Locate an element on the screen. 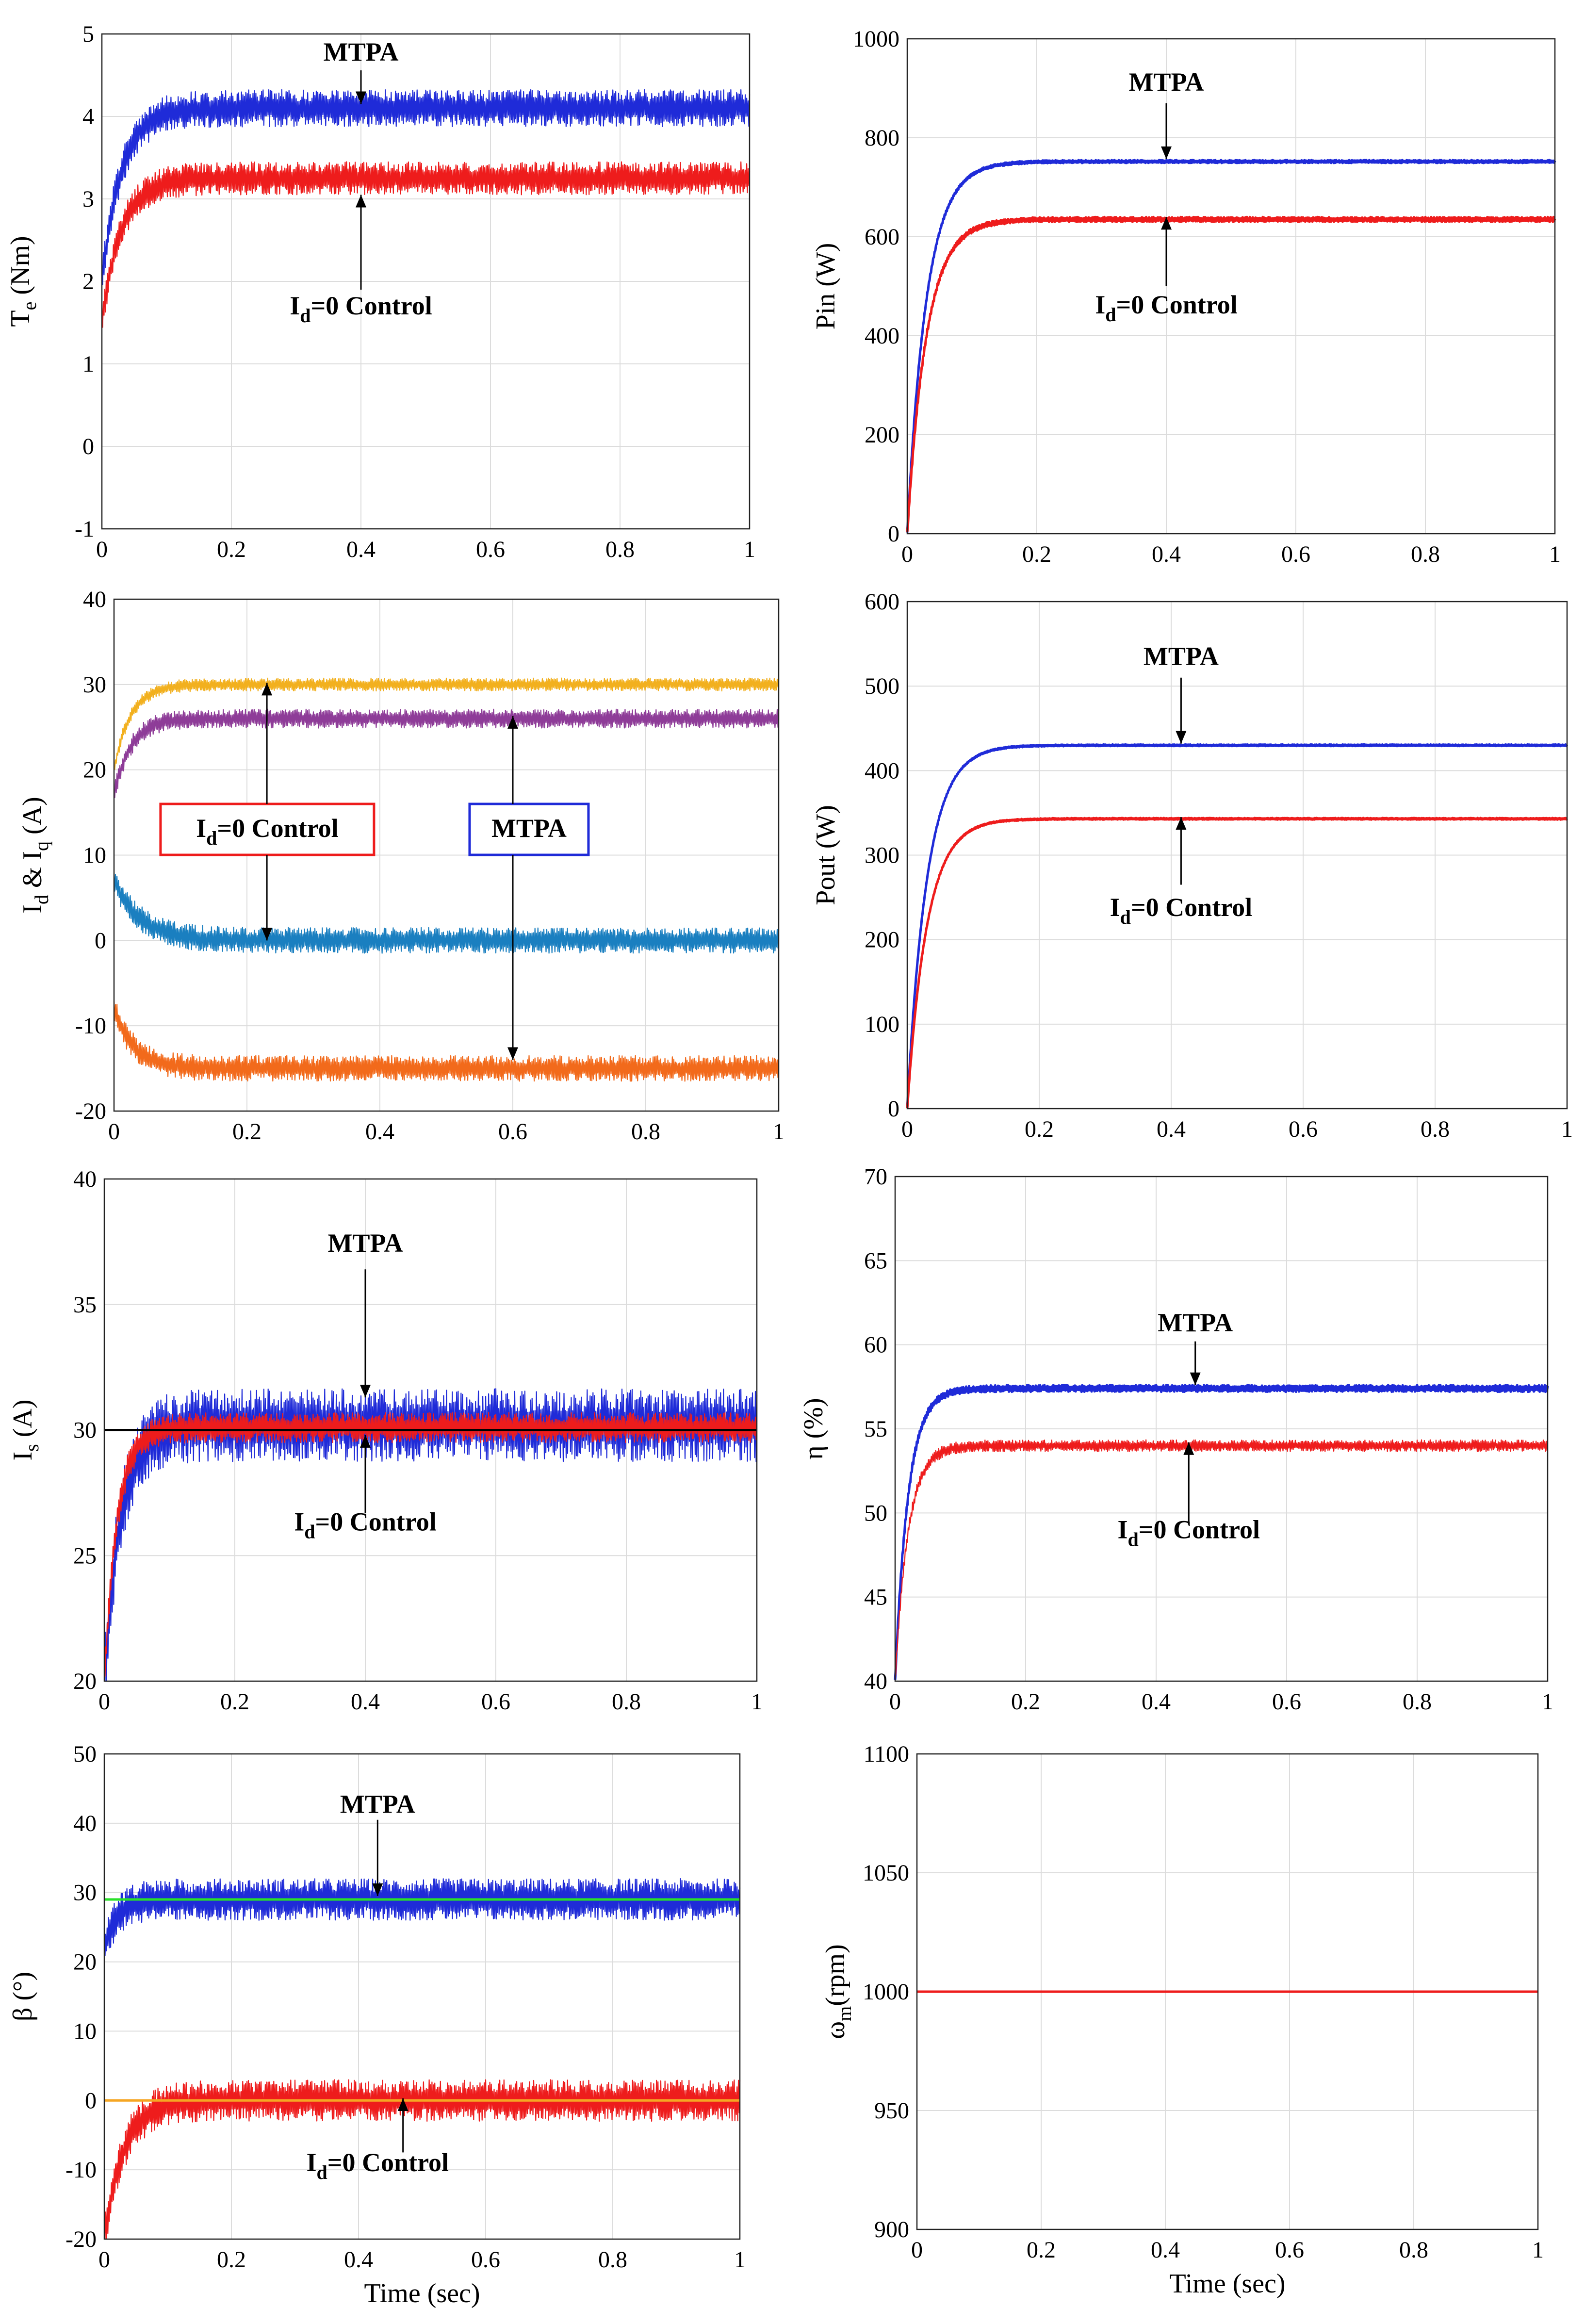  y-axis-label-main: Pout (W) is located at coordinates (826, 855).